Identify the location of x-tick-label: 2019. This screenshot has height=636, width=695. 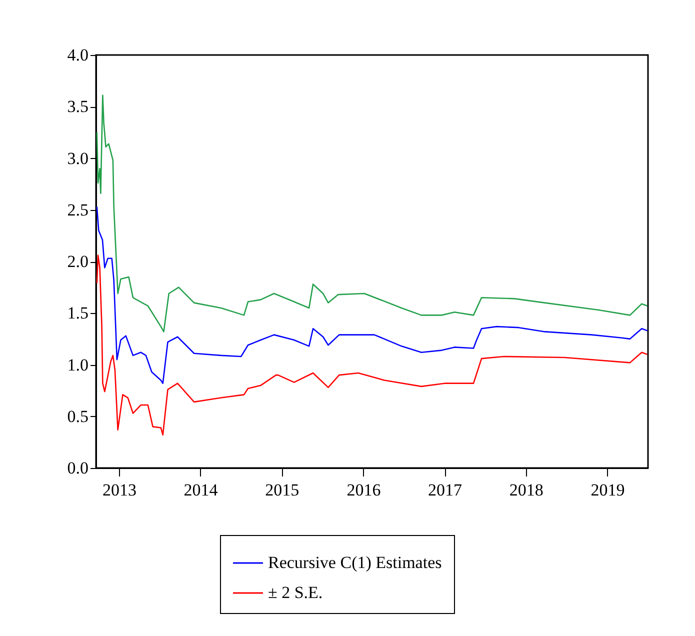
(607, 490).